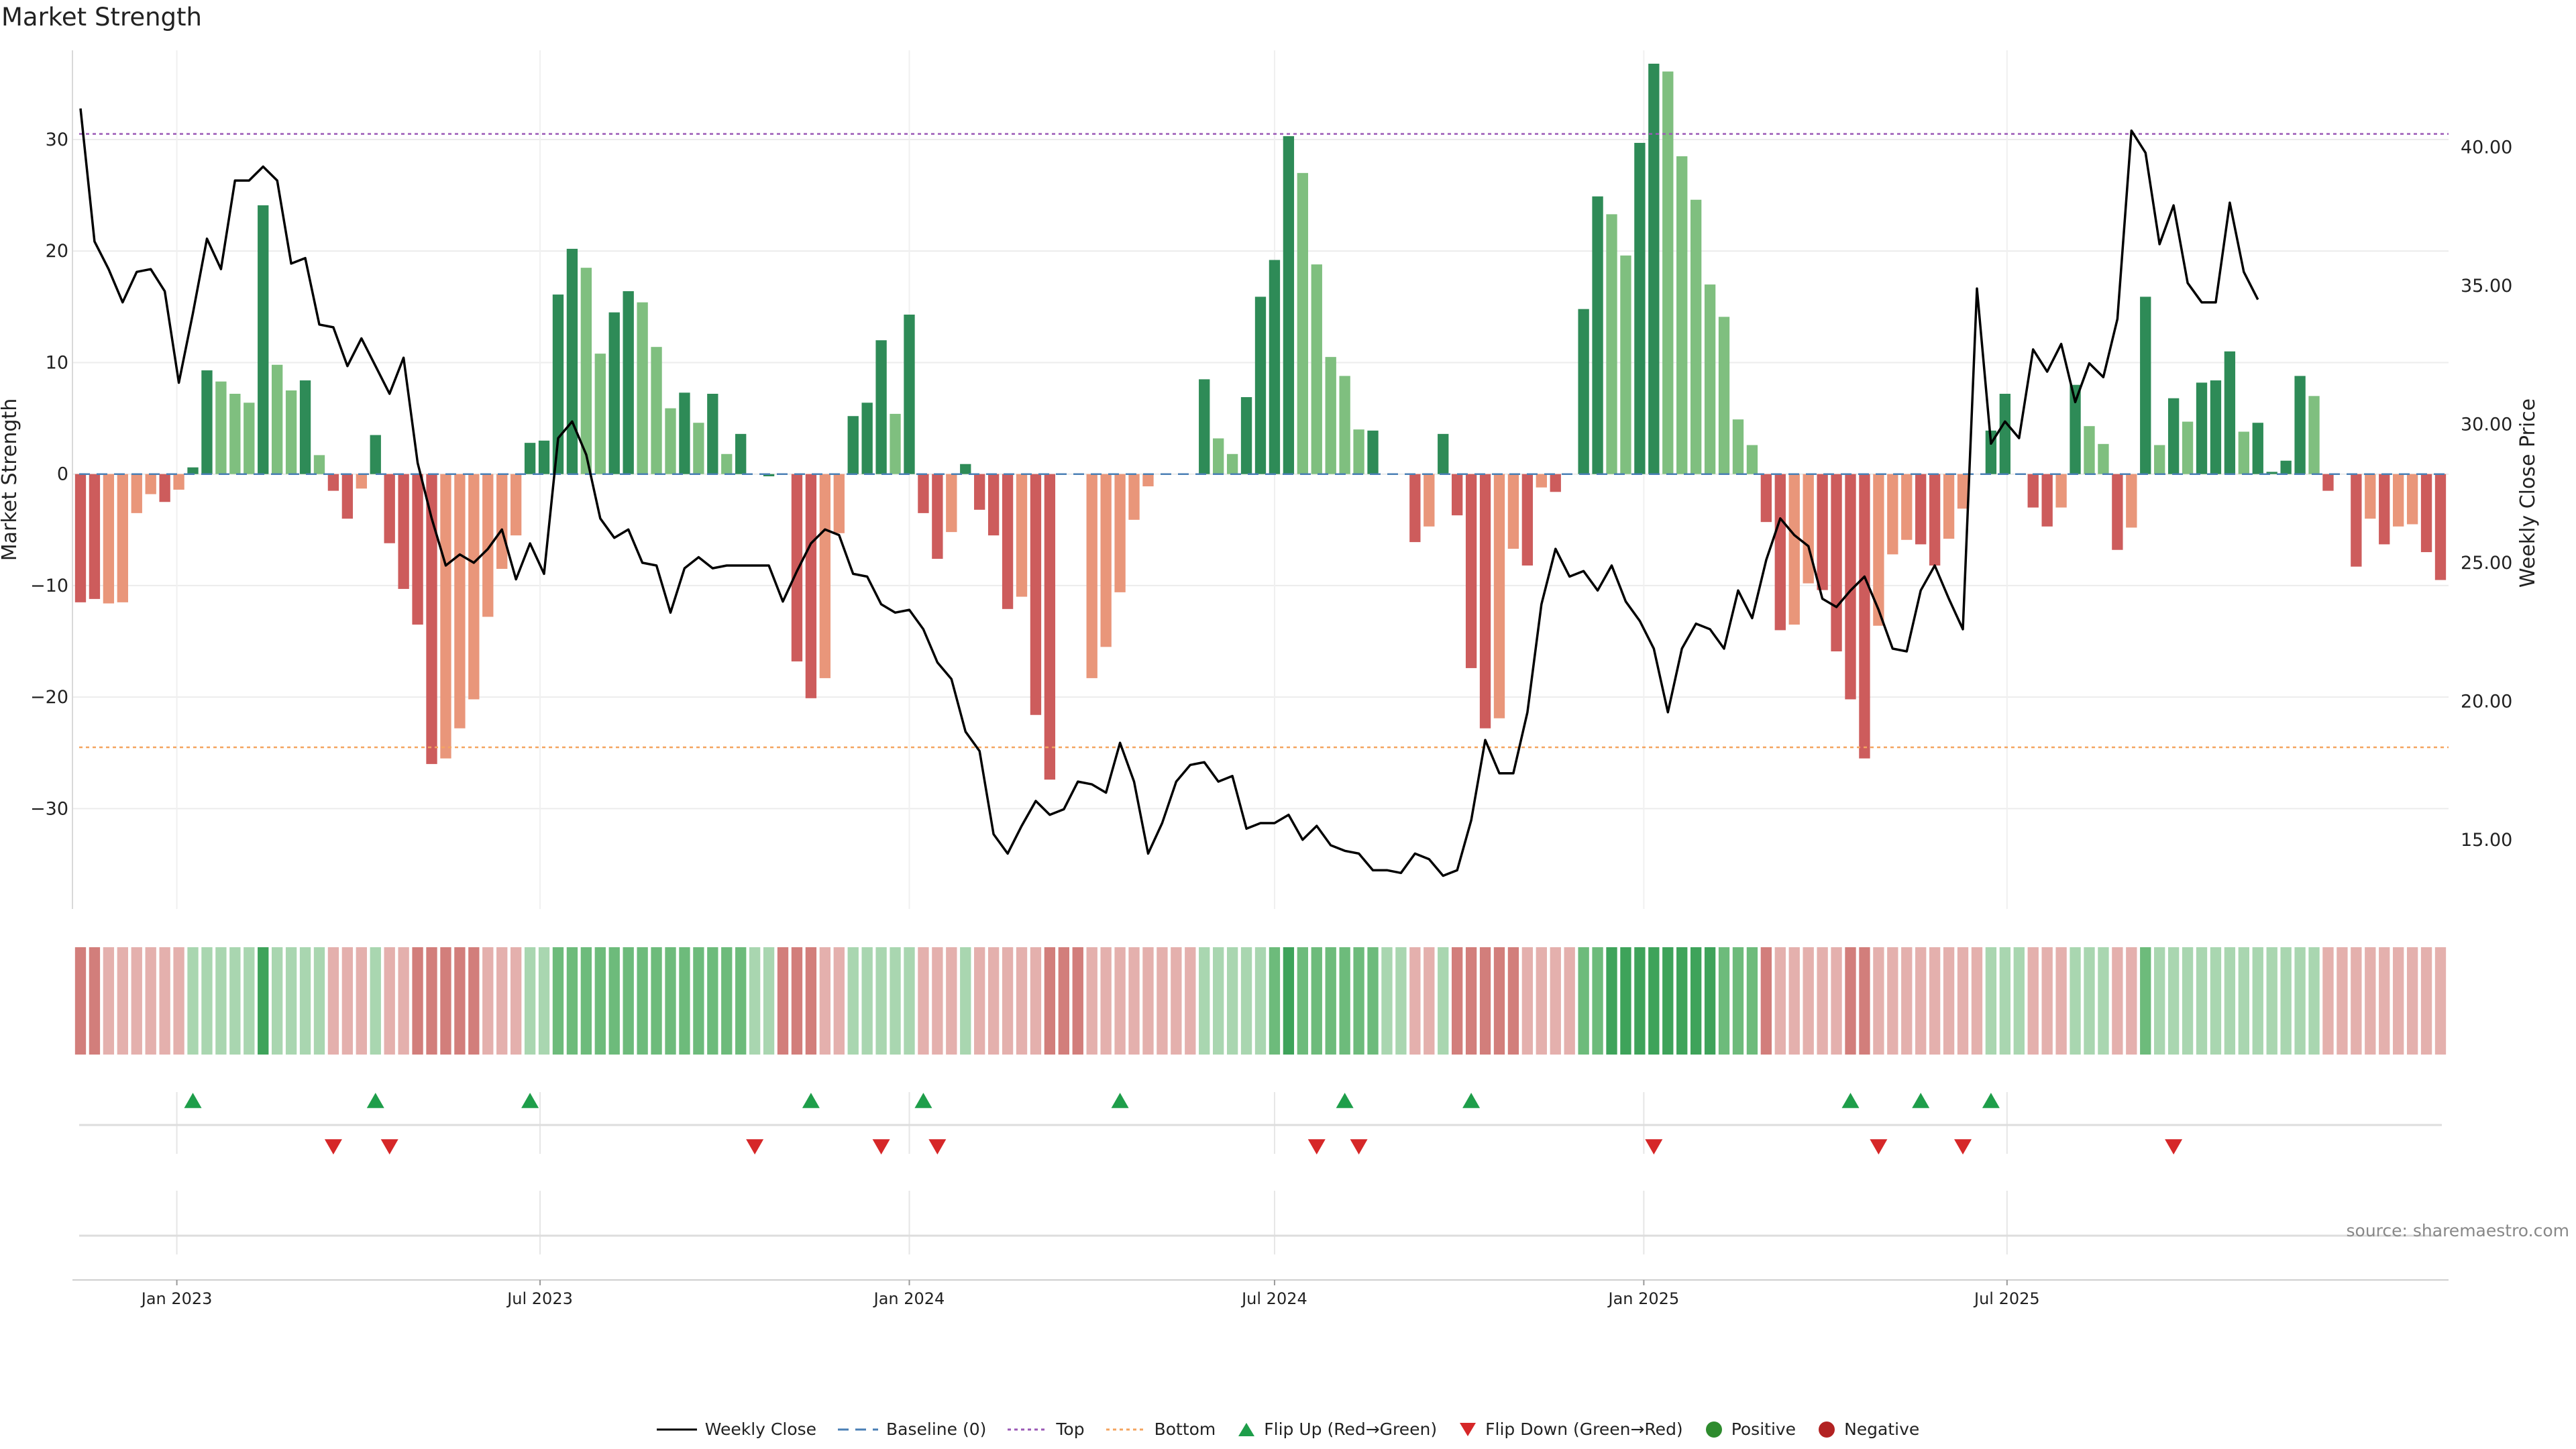  I want to click on y2-tick-label: 15.00, so click(2486, 840).